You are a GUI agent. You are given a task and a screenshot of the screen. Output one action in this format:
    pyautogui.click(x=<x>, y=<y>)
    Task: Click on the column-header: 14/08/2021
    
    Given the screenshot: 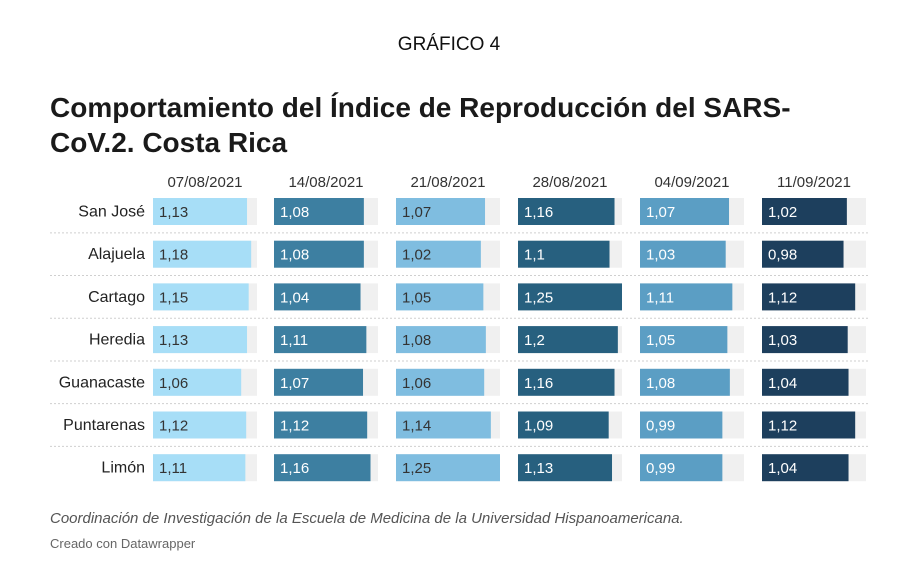 What is the action you would take?
    pyautogui.click(x=325, y=182)
    